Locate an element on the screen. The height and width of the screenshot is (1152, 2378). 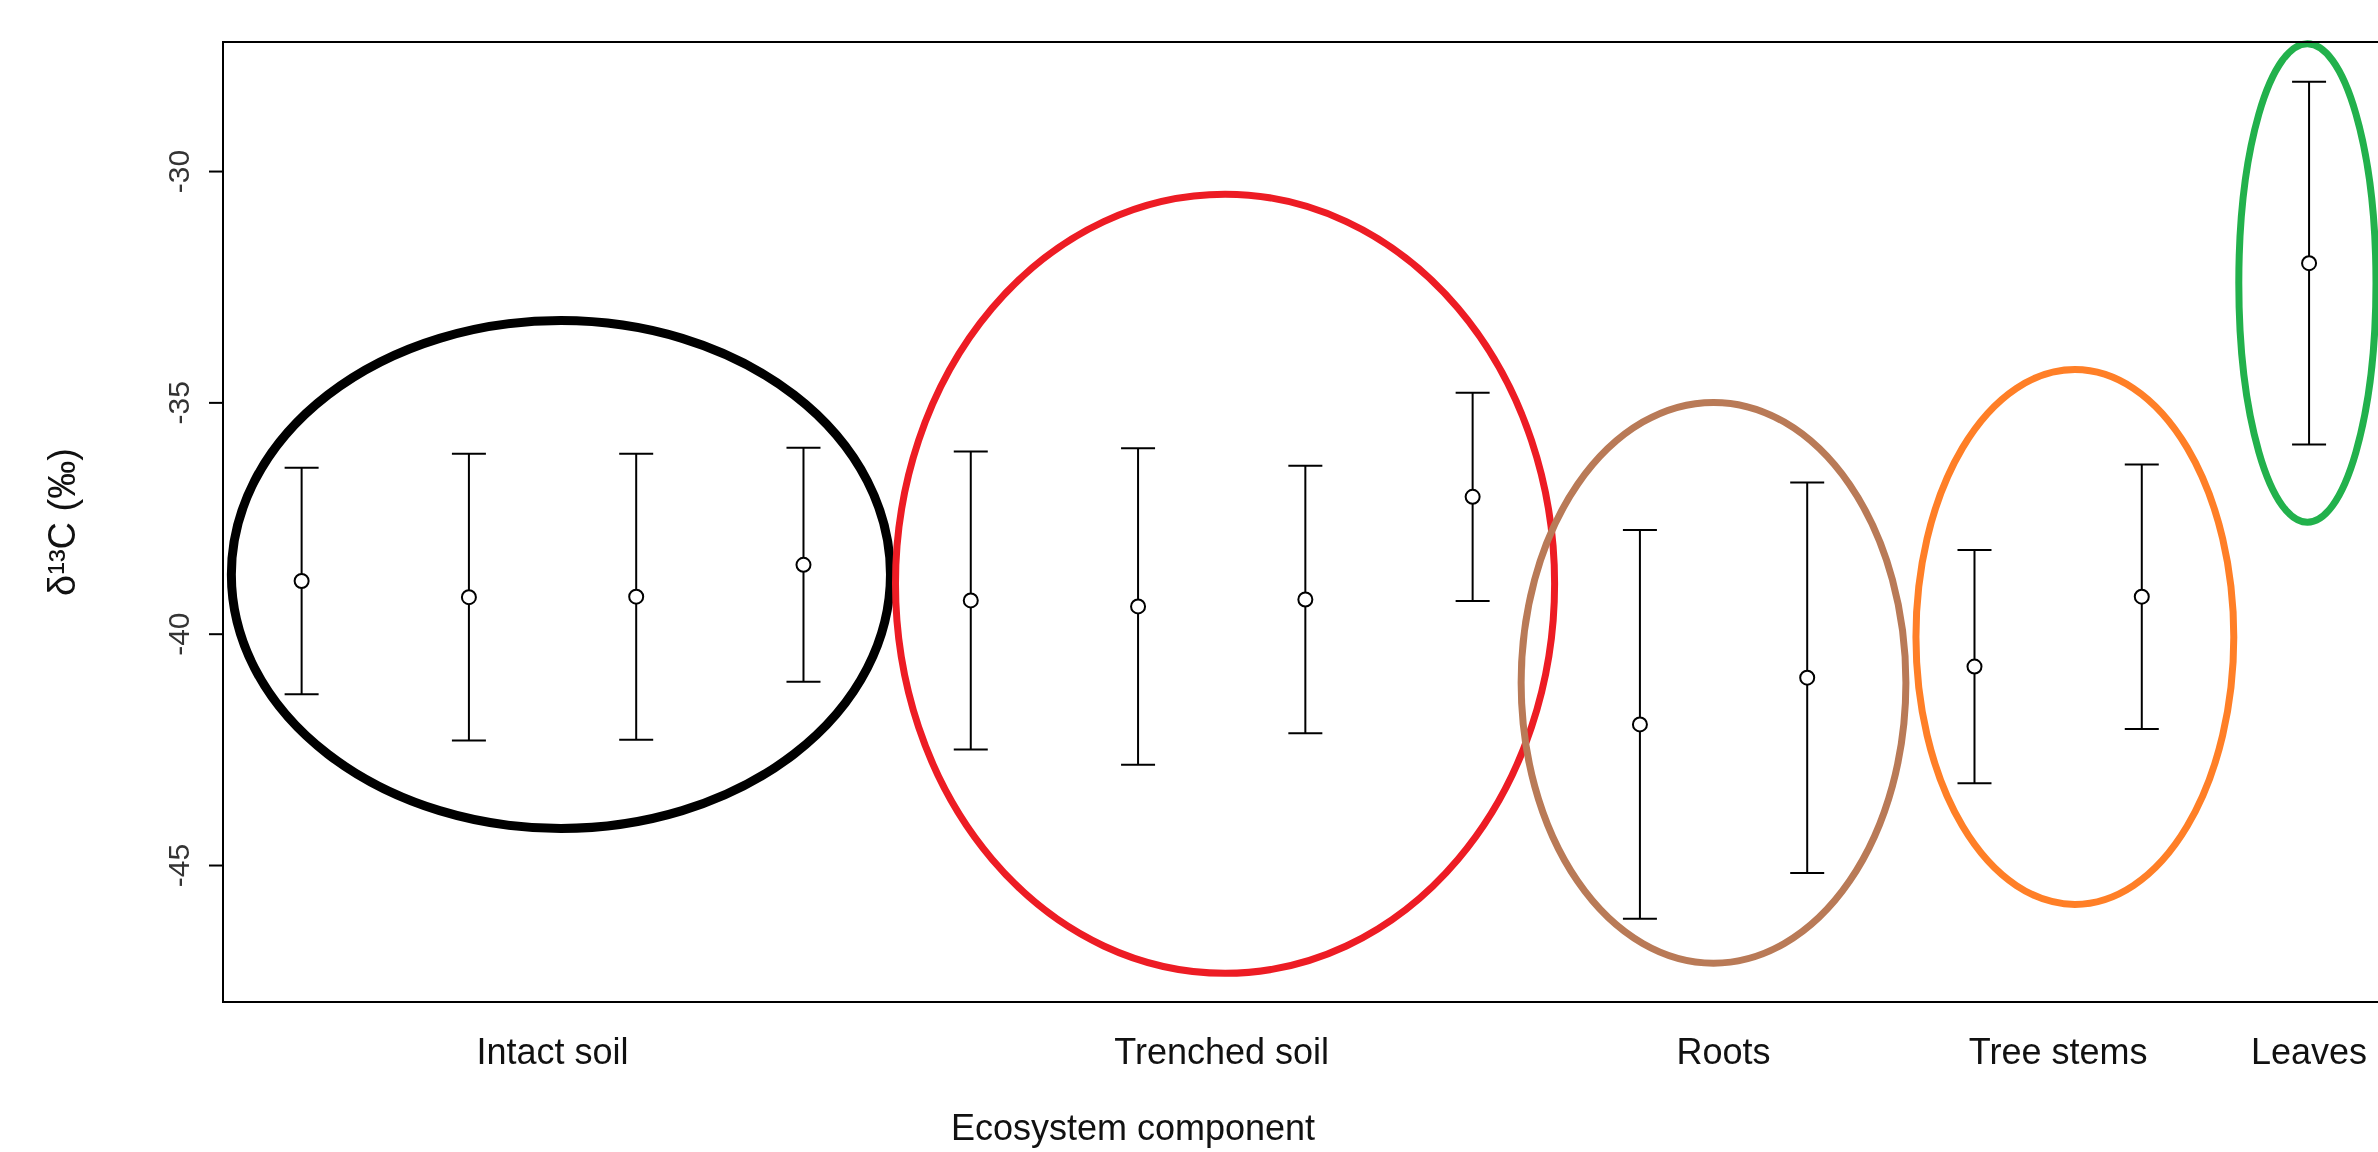
y-axis-title: δ¹³C (‰) is located at coordinates (62, 522).